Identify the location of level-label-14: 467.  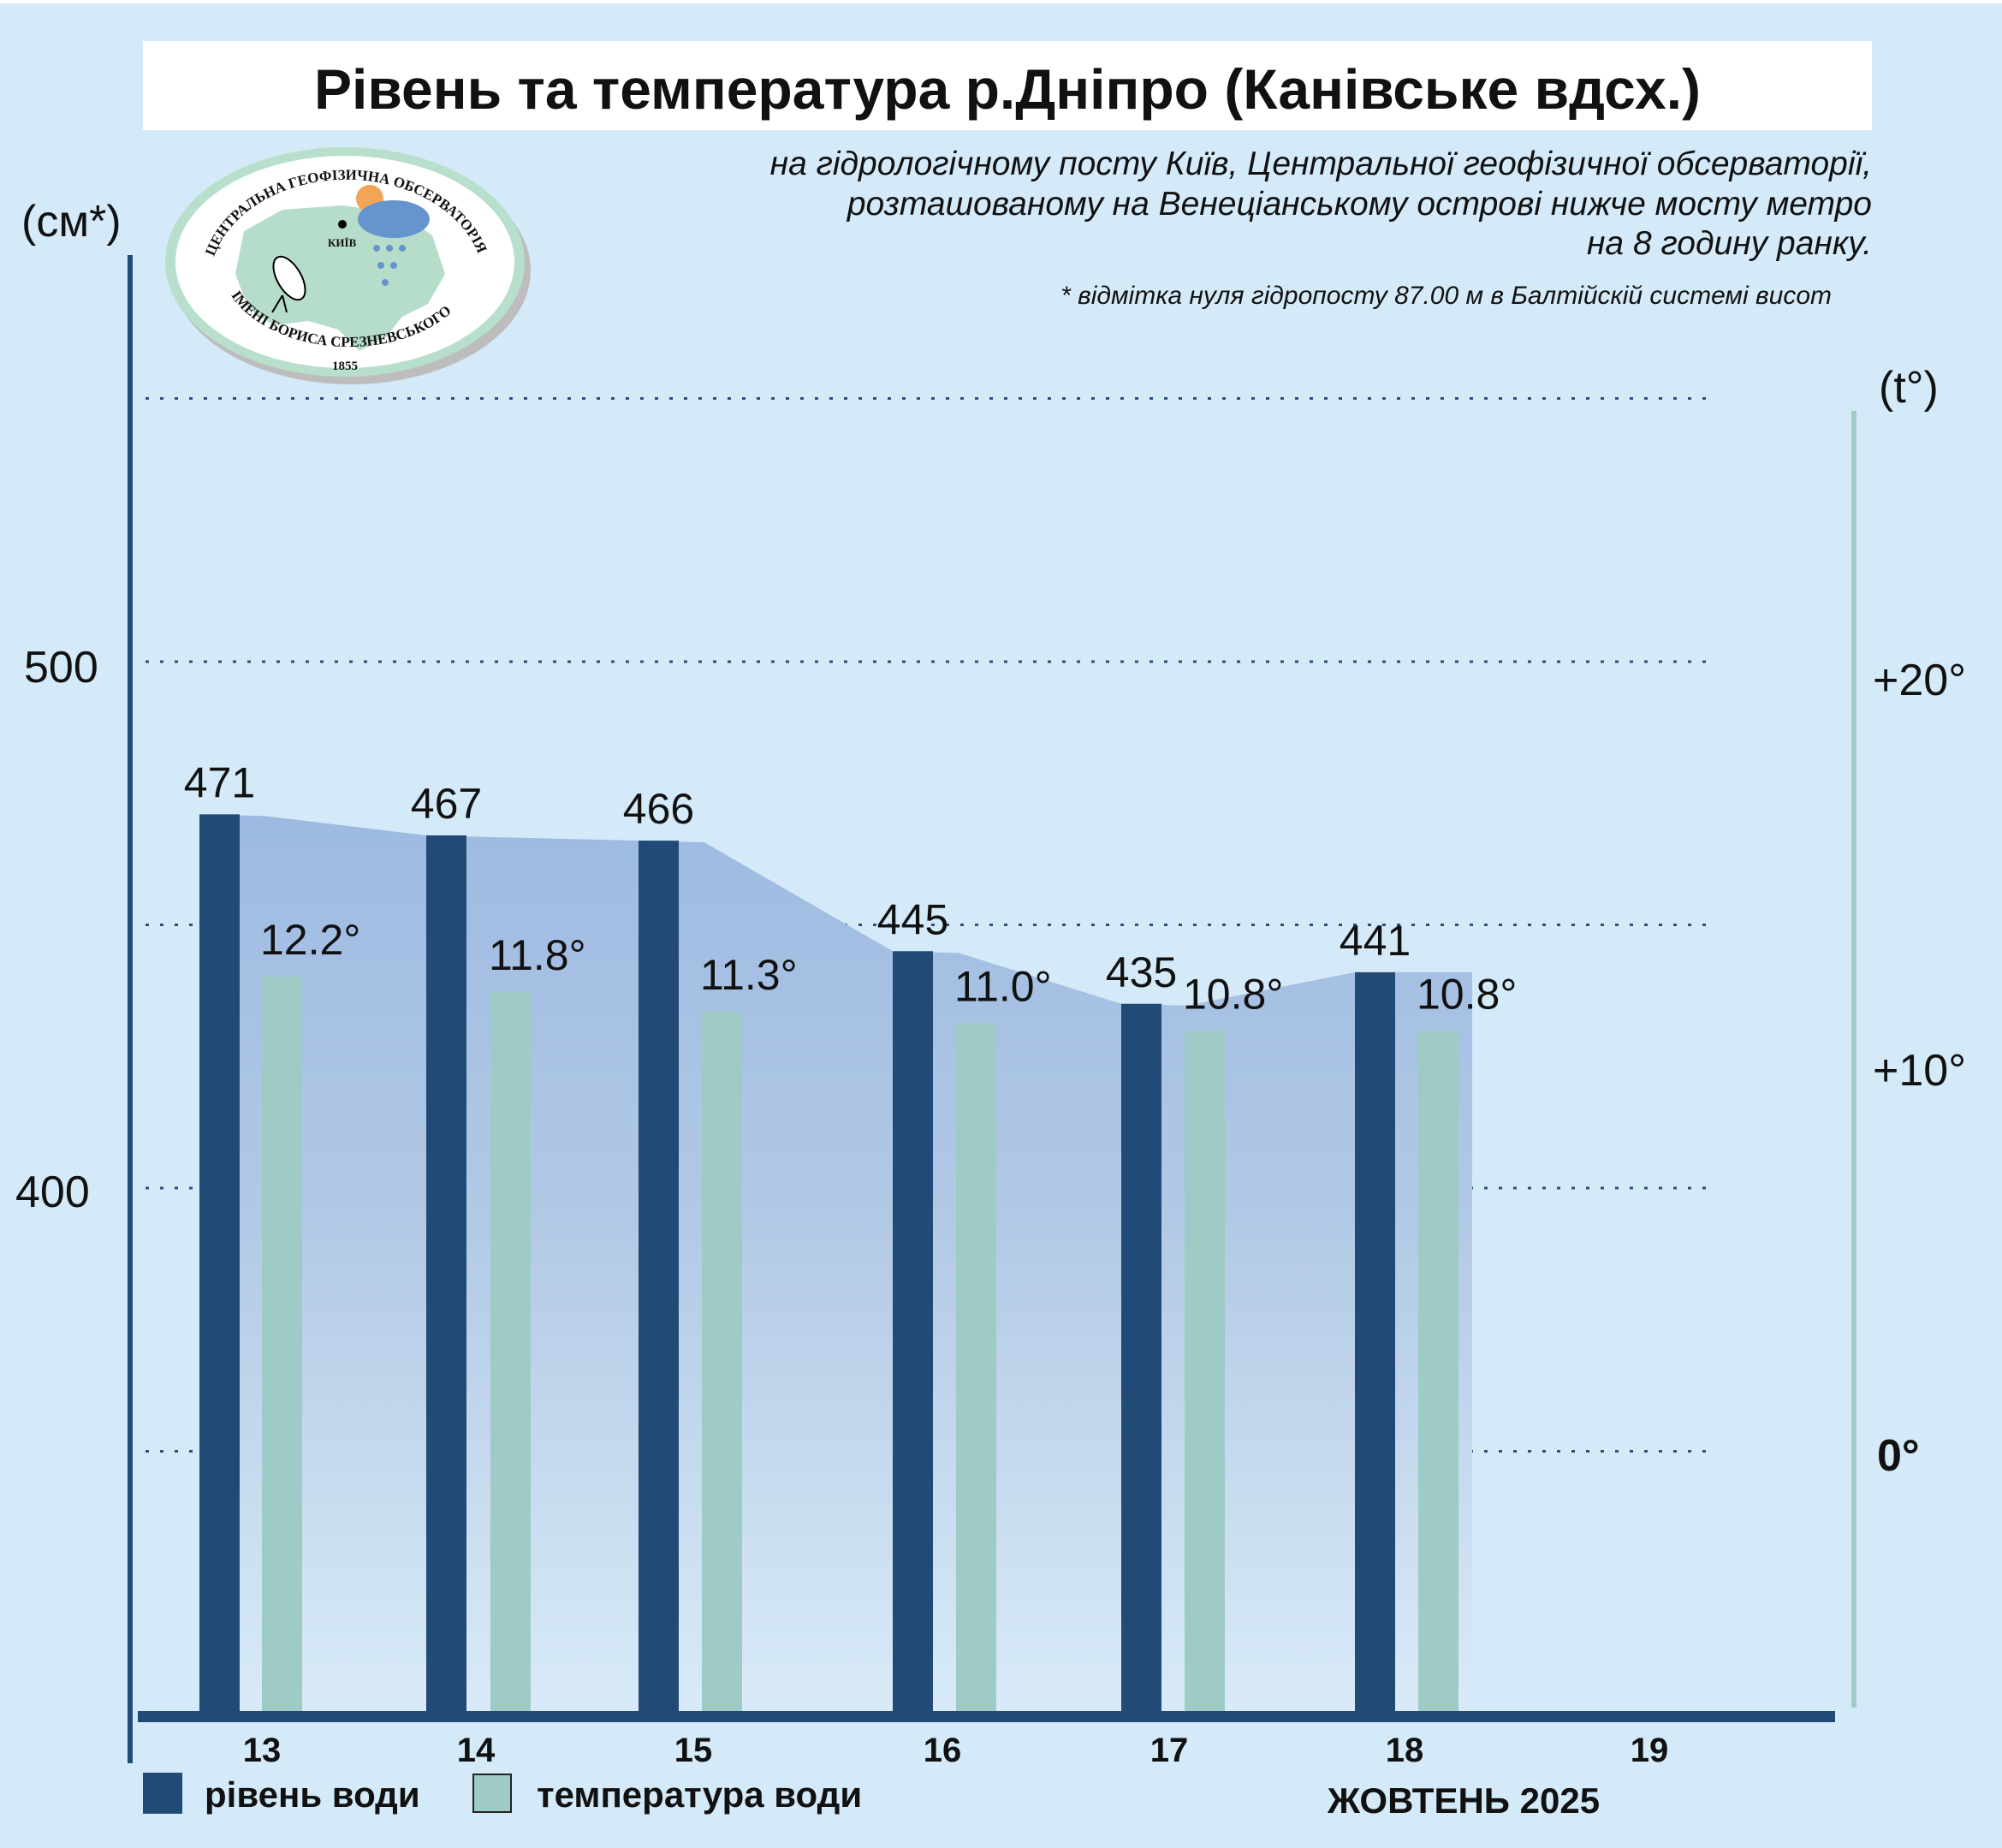
(446, 804).